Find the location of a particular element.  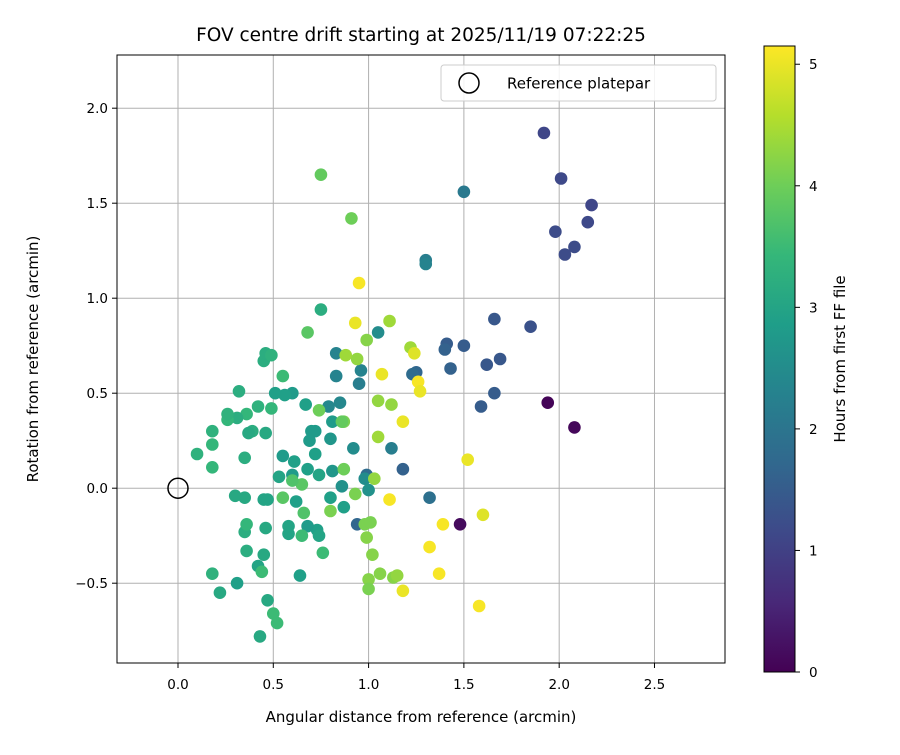

y-axis-ticks: −0.5 0.0 0.5 1.0 1.5 2.0 is located at coordinates (96, 346).